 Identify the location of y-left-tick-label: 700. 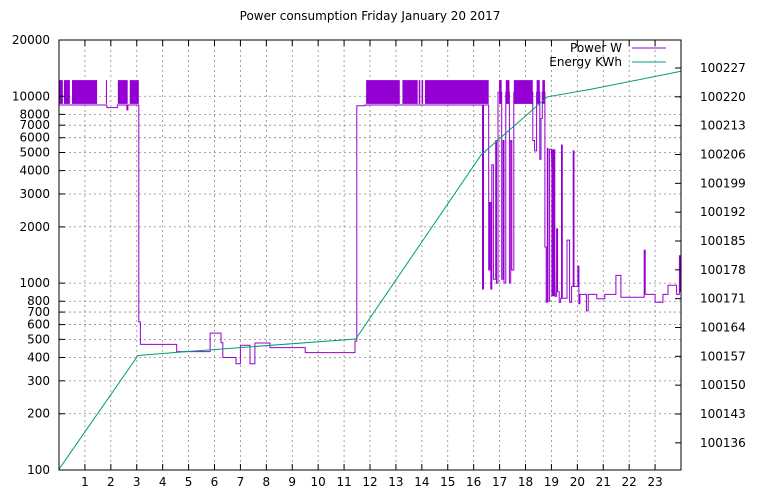
(38, 312).